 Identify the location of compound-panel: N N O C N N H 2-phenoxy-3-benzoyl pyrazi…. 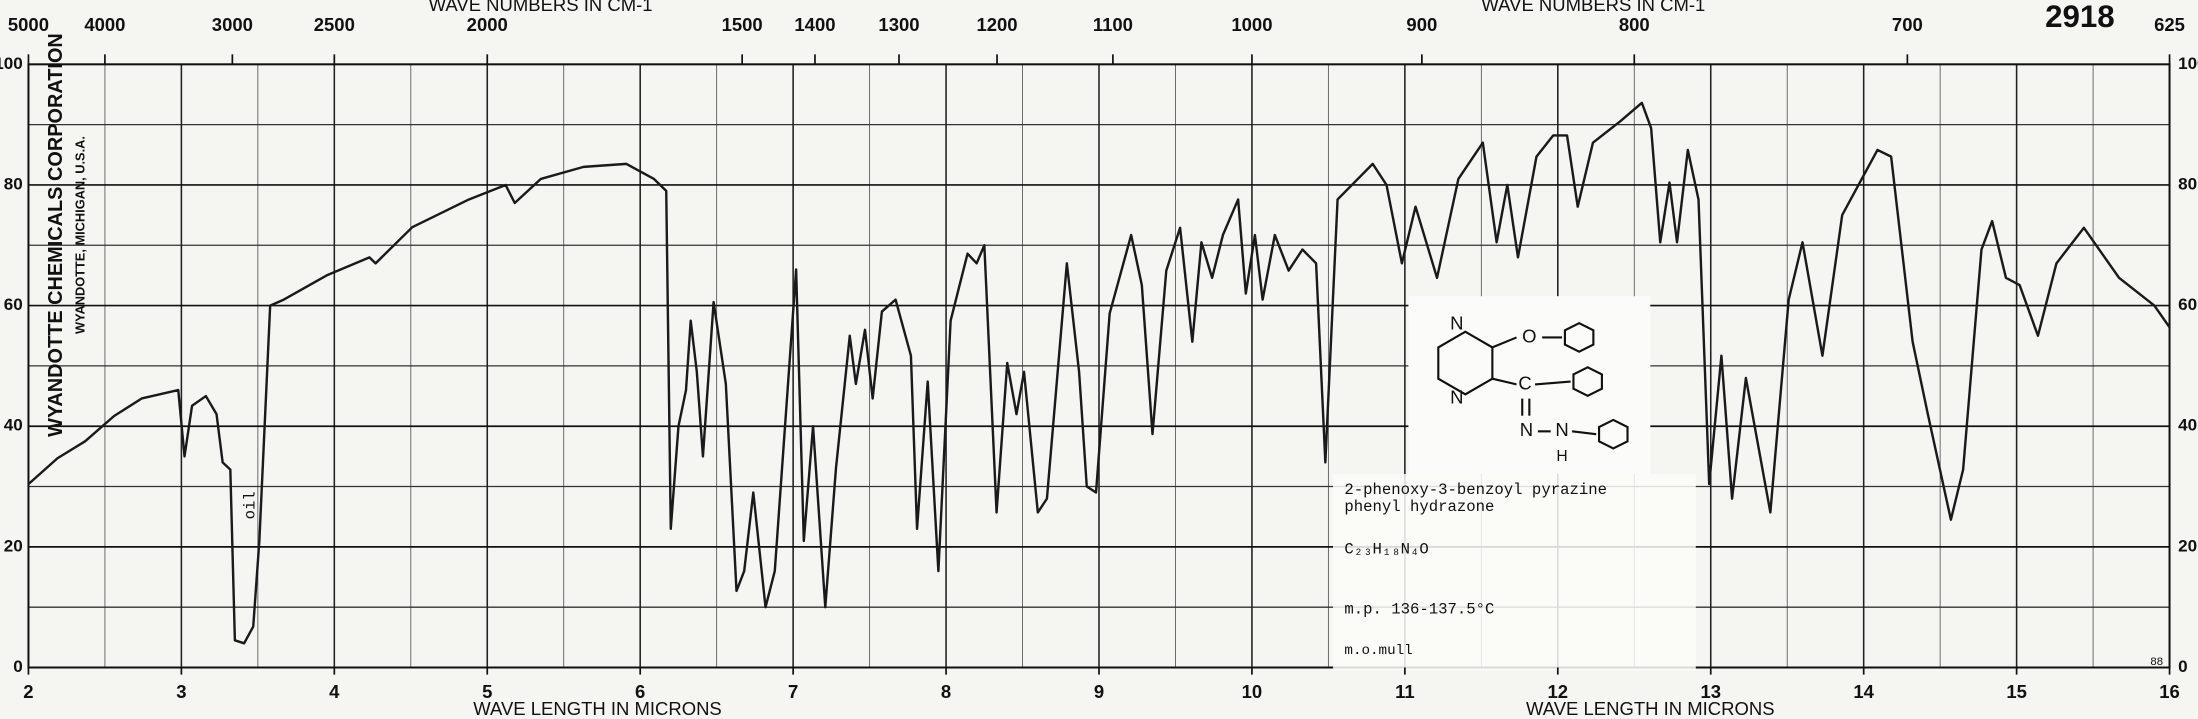
(1514, 483).